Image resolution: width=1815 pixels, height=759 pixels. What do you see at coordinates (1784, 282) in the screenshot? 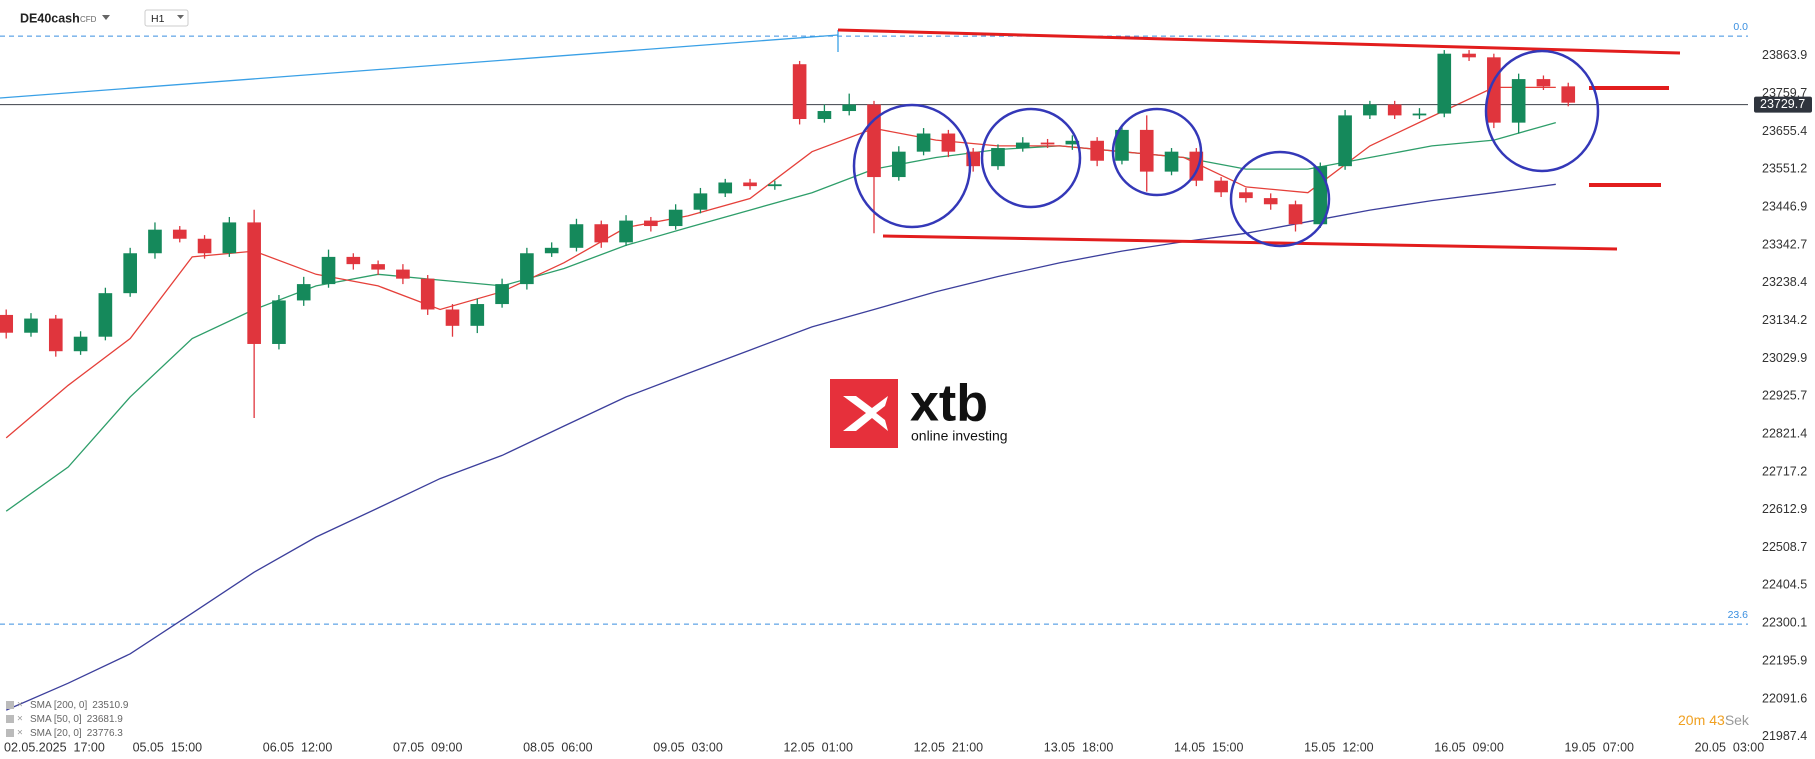
I see `y-tick-label: 23238.4` at bounding box center [1784, 282].